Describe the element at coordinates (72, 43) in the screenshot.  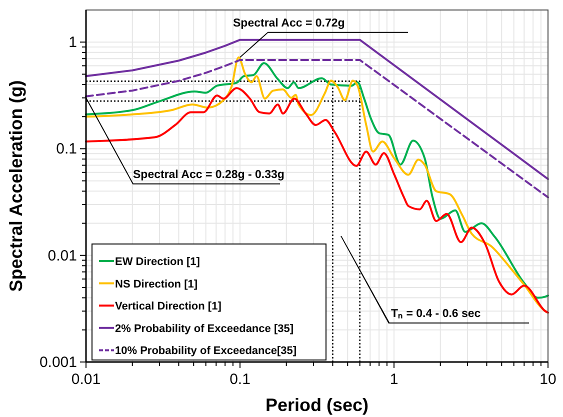
I see `y-tick-label: 1` at that location.